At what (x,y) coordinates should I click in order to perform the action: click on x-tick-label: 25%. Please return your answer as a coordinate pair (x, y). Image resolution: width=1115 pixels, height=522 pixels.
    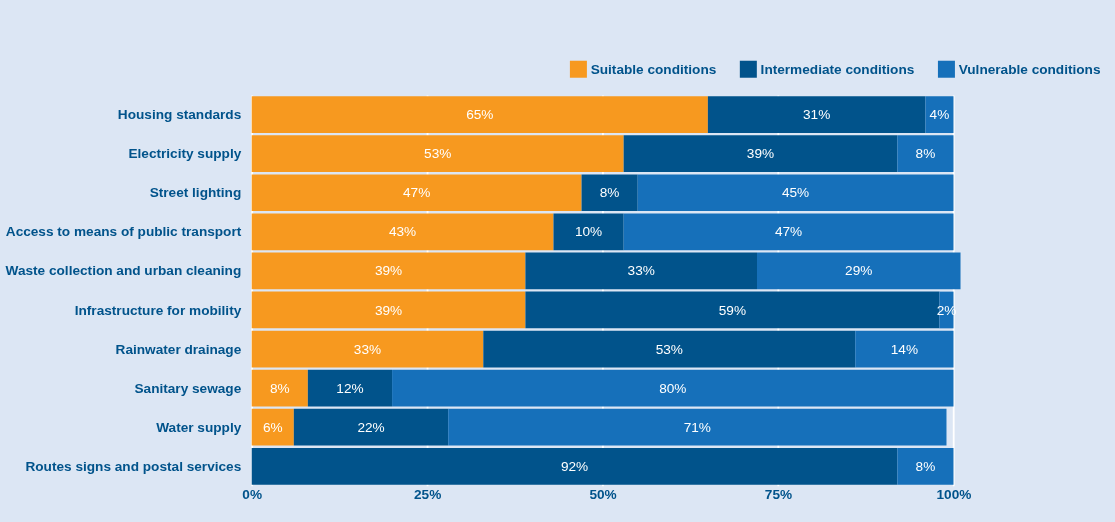
    Looking at the image, I should click on (427, 494).